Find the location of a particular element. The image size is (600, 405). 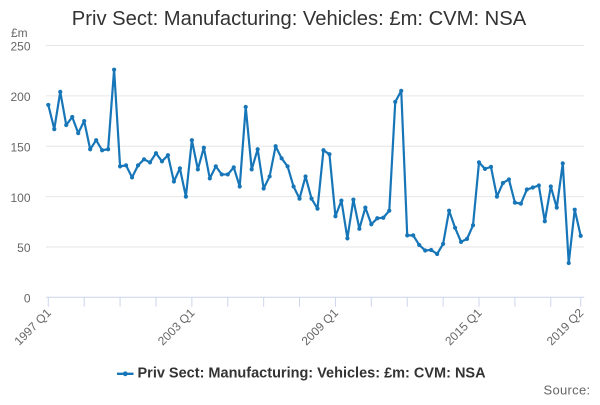

svg-text: 150 is located at coordinates (20, 147).